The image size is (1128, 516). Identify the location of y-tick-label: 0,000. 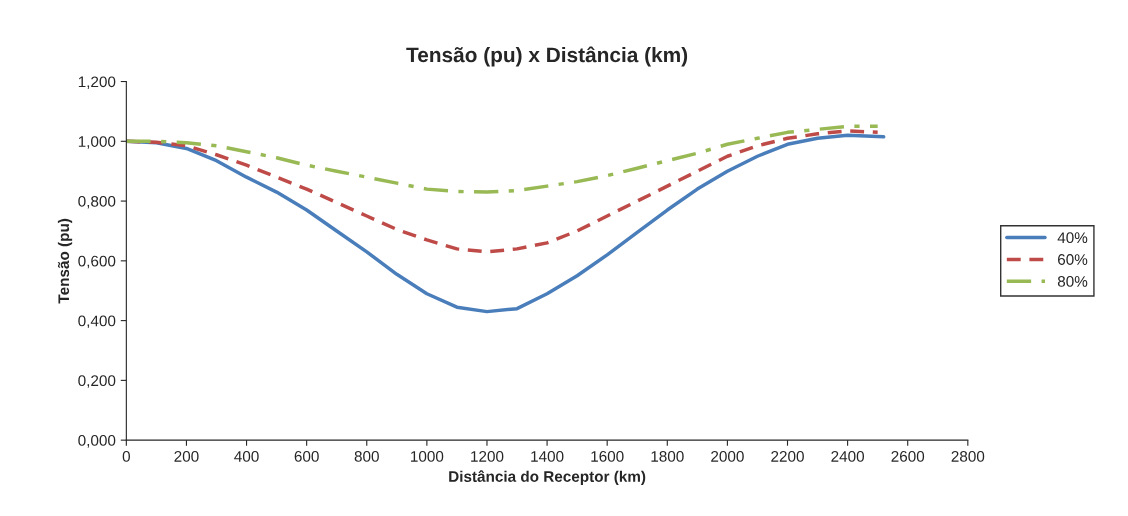
(97, 441).